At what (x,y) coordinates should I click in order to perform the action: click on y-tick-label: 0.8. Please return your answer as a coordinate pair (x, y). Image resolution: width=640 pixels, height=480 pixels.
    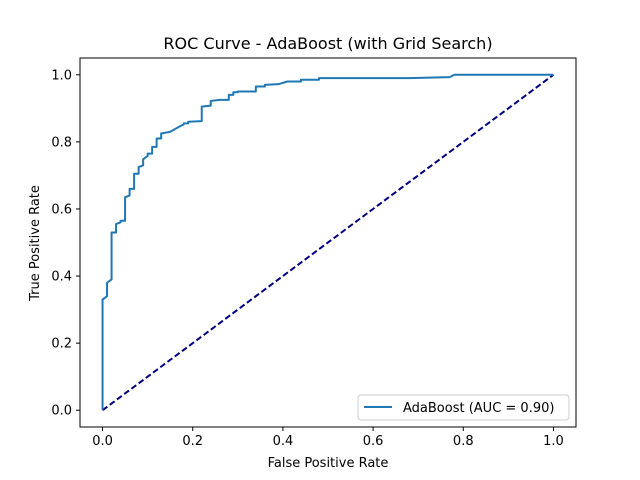
    Looking at the image, I should click on (61, 142).